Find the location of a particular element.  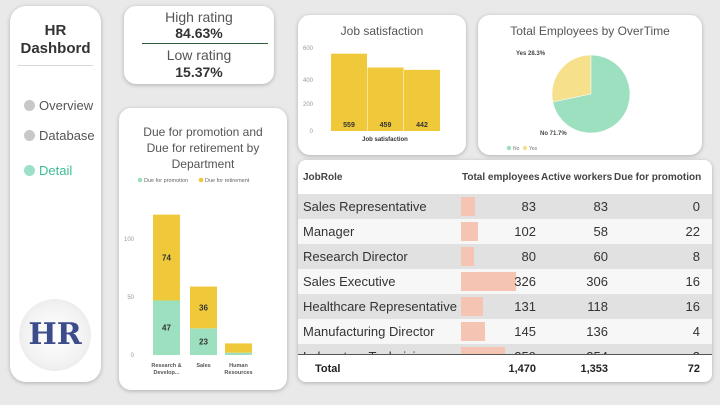

jobrole-cell: Laboratory Technician is located at coordinates (366, 351).